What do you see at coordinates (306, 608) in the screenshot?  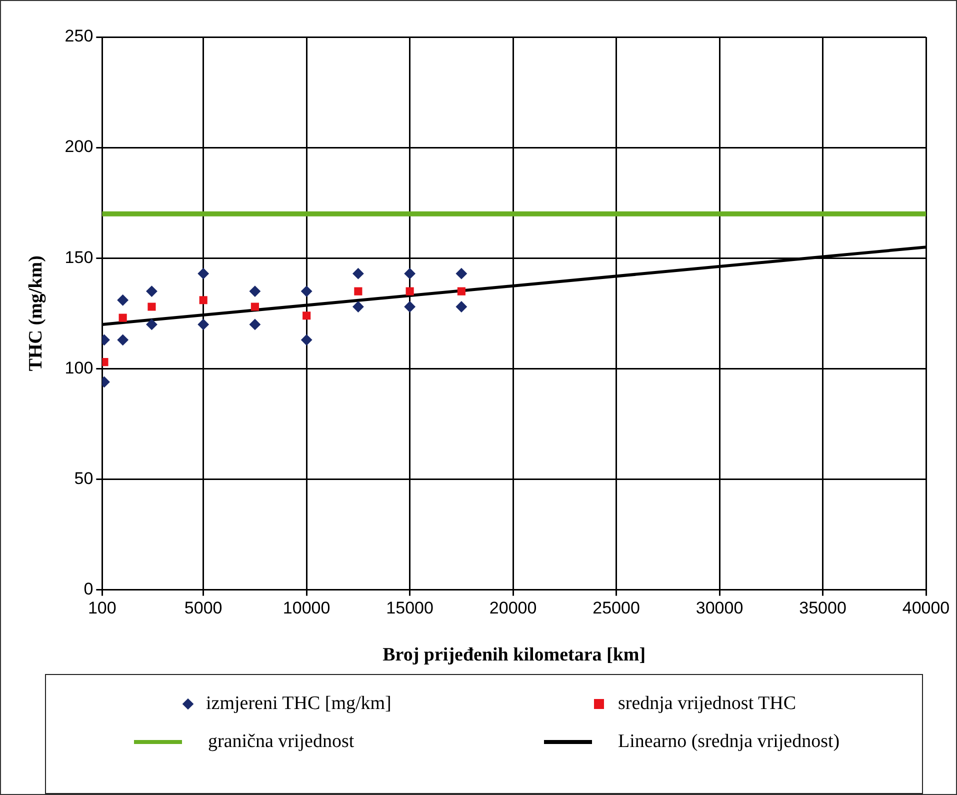 I see `x-tick-label: 10000` at bounding box center [306, 608].